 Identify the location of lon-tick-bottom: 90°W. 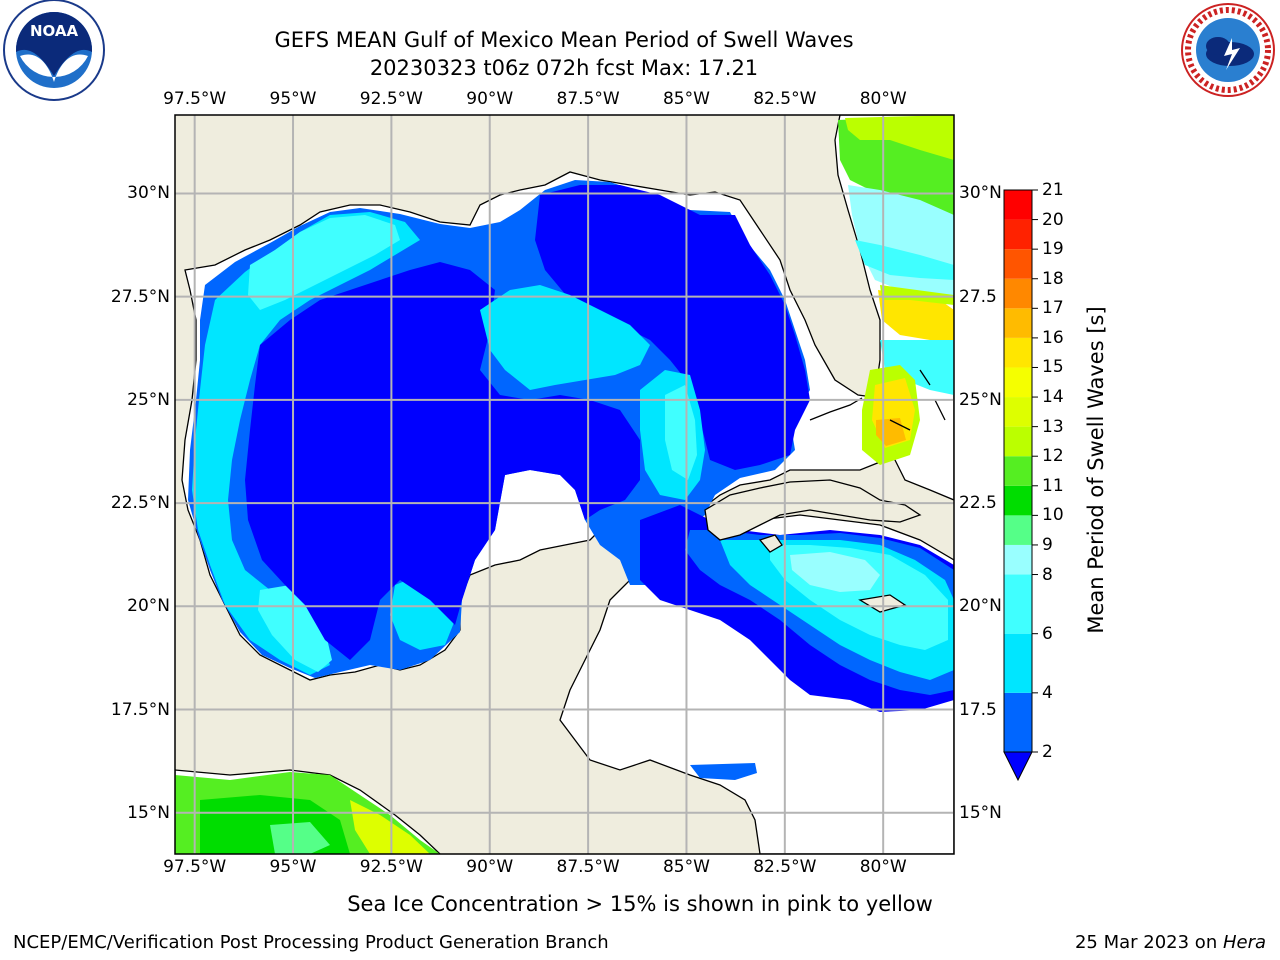
(490, 867).